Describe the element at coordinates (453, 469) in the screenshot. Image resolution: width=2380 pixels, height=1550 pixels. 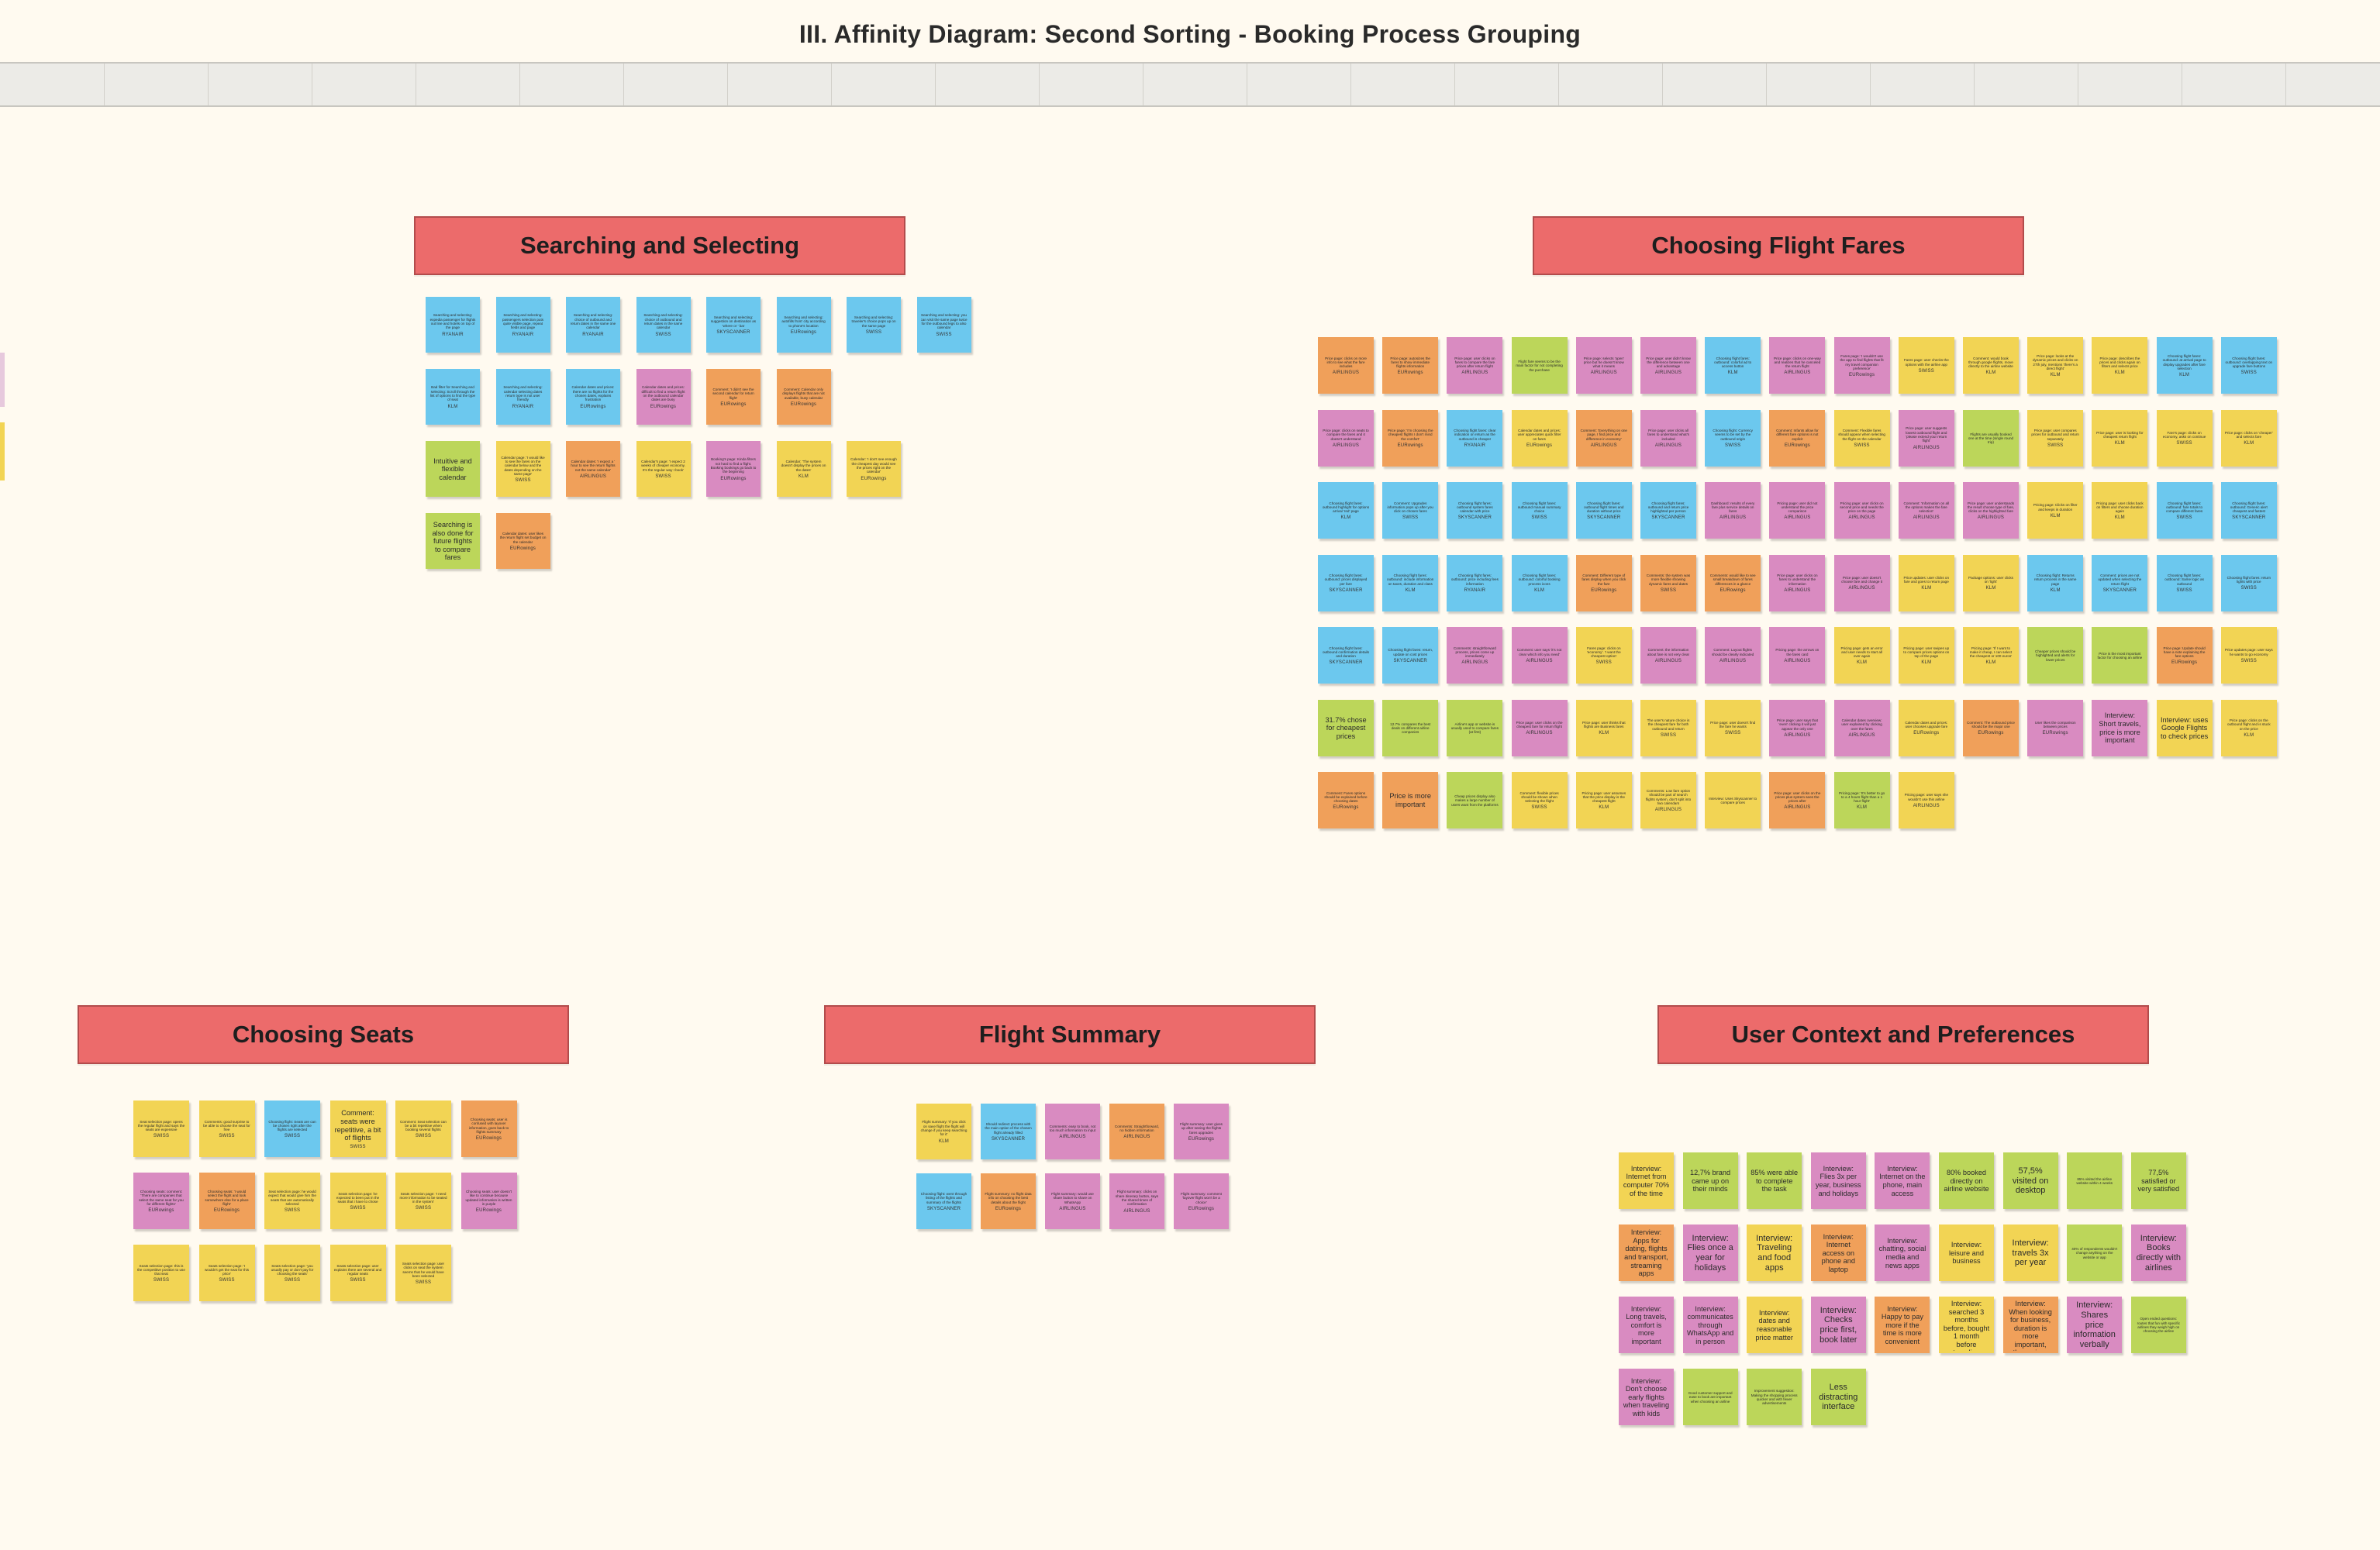
I see `sticky-note: Intuitive and flexible calendar` at that location.